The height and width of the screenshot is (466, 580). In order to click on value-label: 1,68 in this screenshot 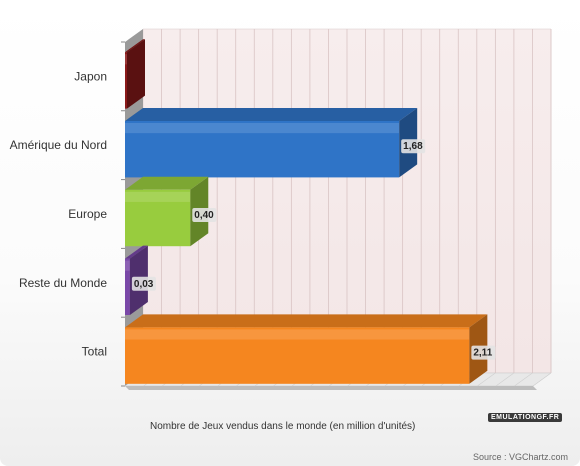, I will do `click(413, 146)`.